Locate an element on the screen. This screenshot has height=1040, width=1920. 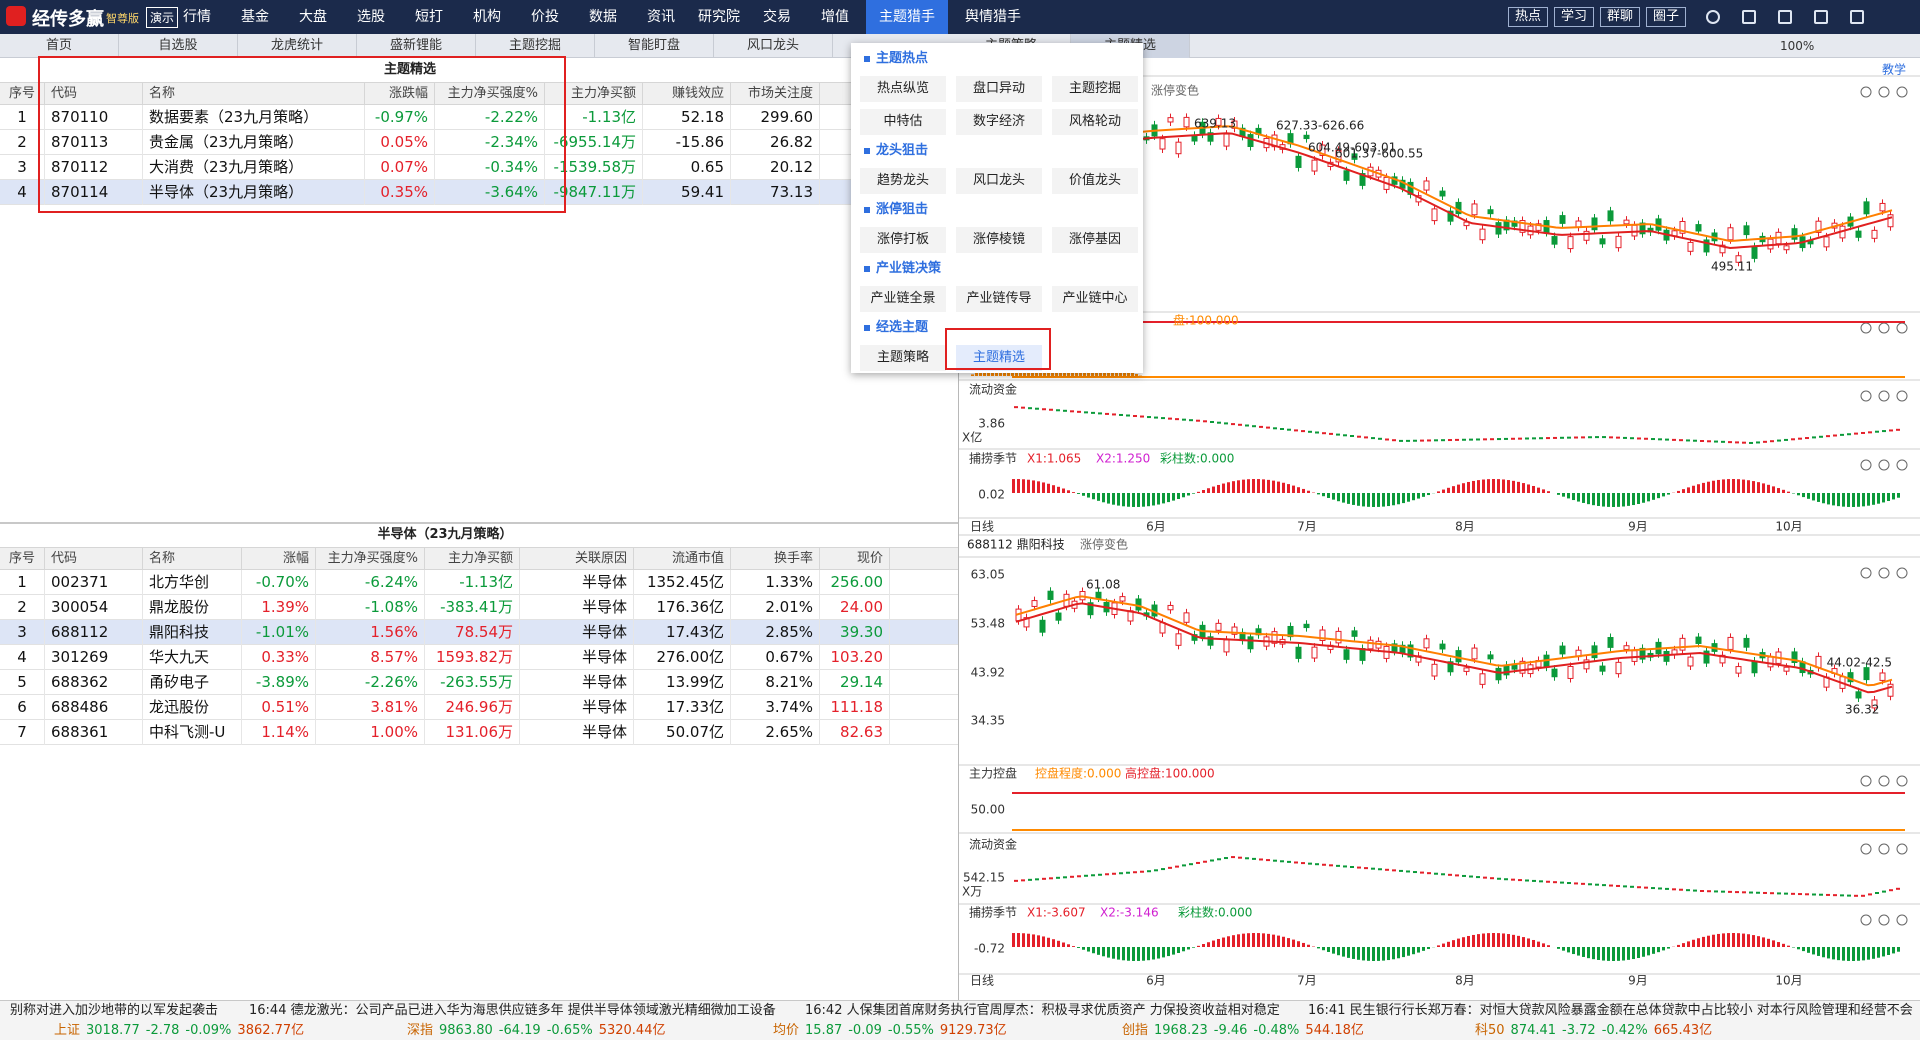
menu-button: 主题挖掘 is located at coordinates (1095, 89).